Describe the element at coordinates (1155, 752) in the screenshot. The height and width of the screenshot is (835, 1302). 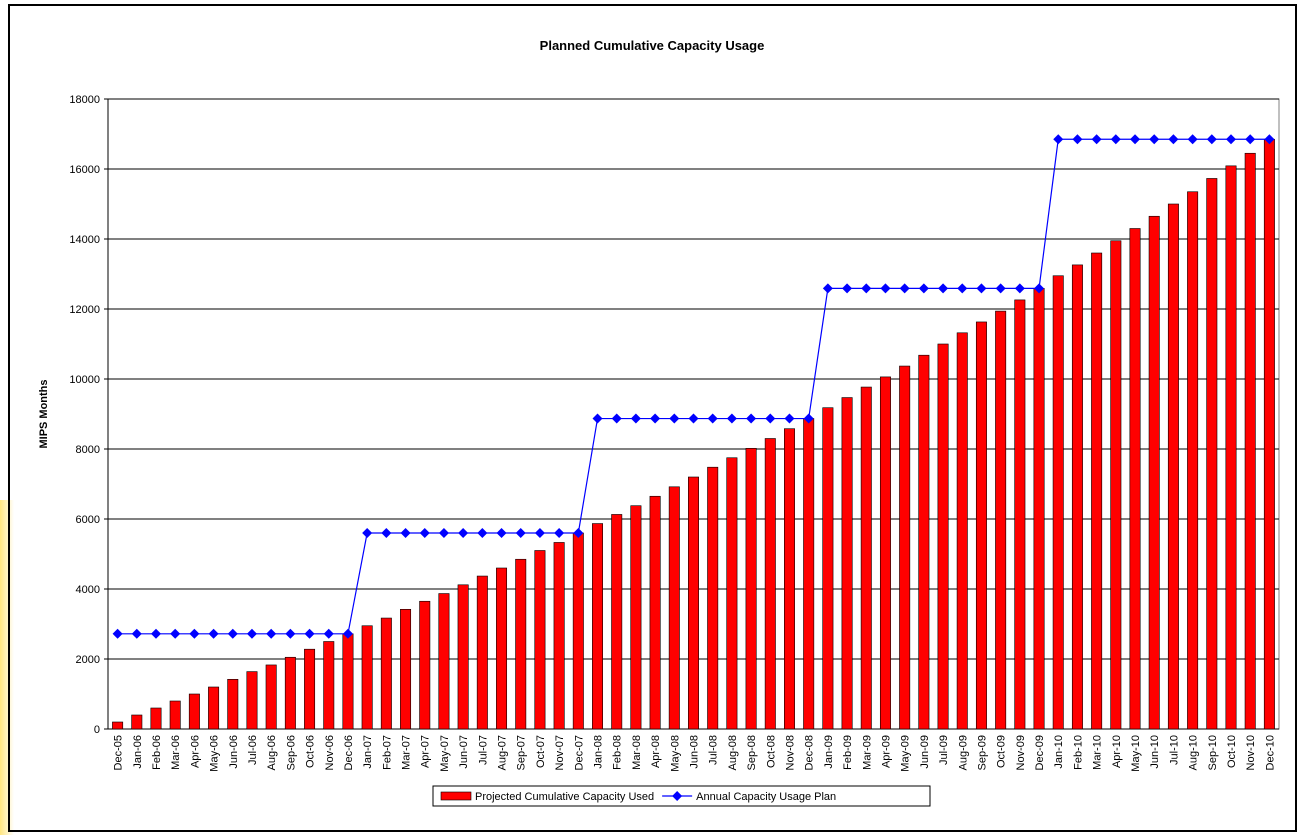
I see `x-tick-label: Jun-10` at that location.